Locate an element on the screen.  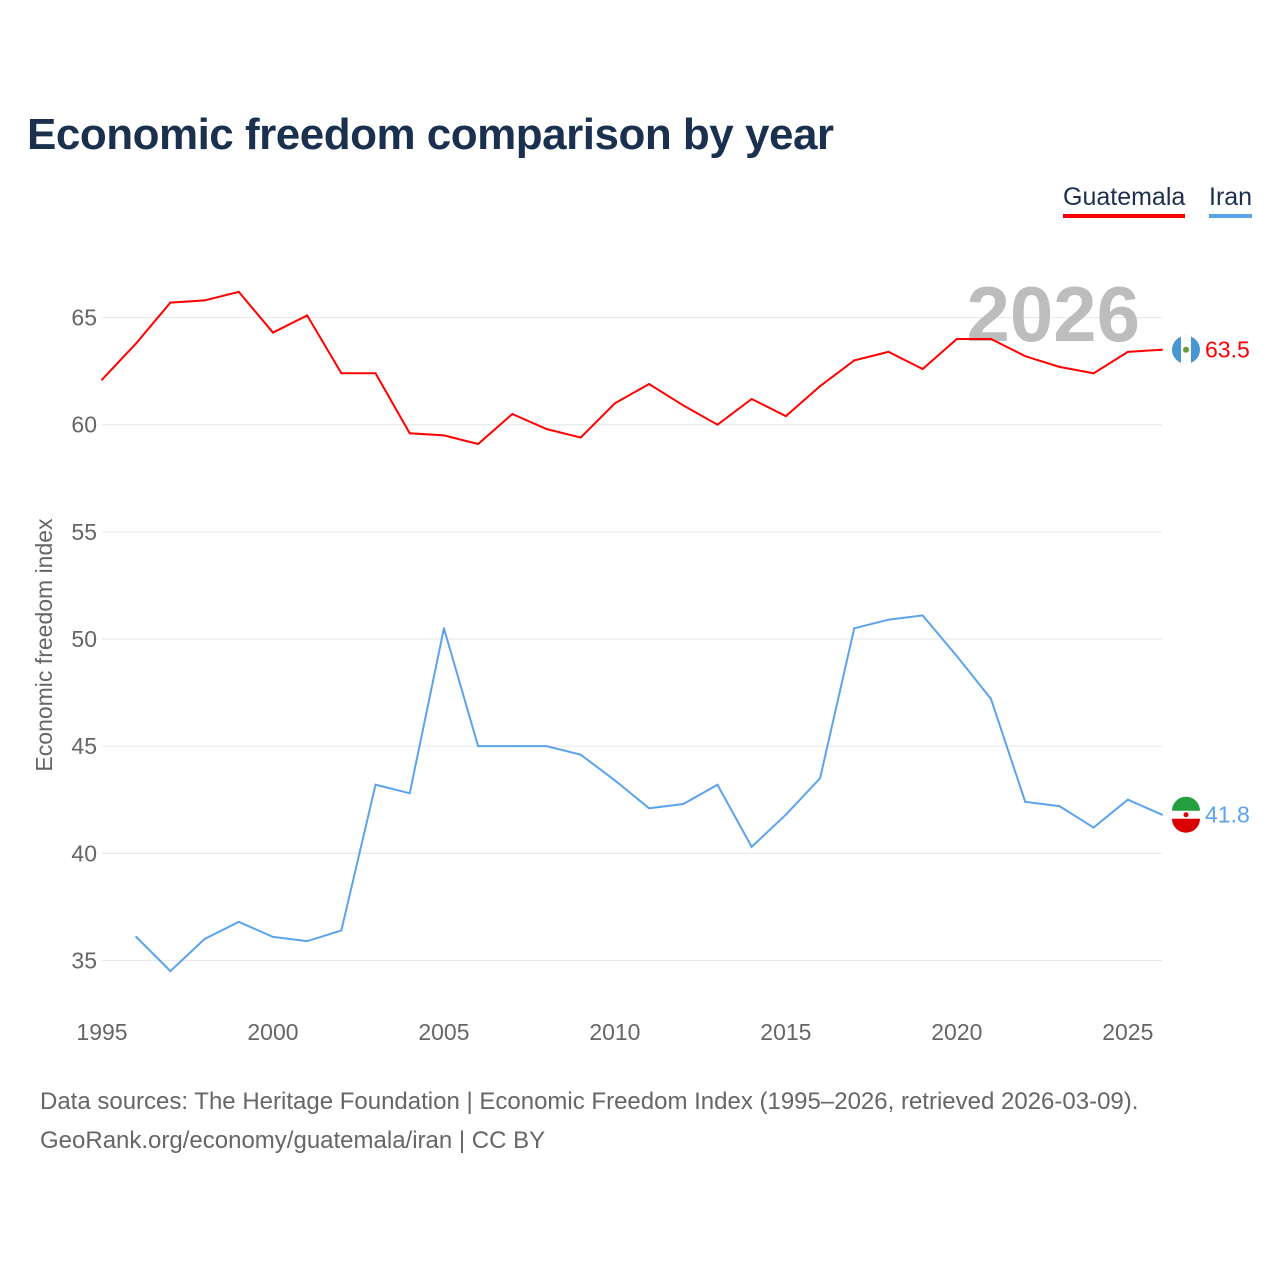
legend-iran: Iran is located at coordinates (1231, 200).